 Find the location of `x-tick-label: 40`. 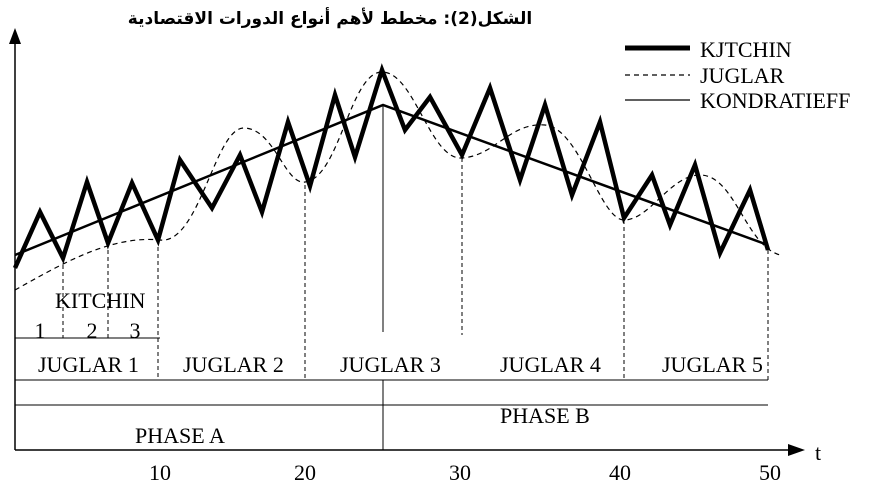

x-tick-label: 40 is located at coordinates (620, 472).